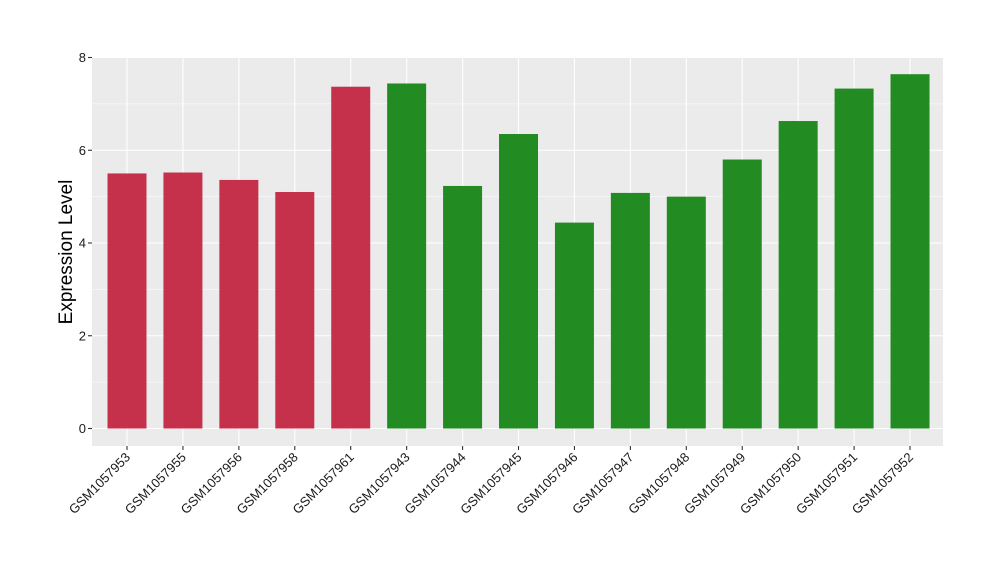 The height and width of the screenshot is (580, 1000). Describe the element at coordinates (463, 307) in the screenshot. I see `bar-GSM1057944` at that location.